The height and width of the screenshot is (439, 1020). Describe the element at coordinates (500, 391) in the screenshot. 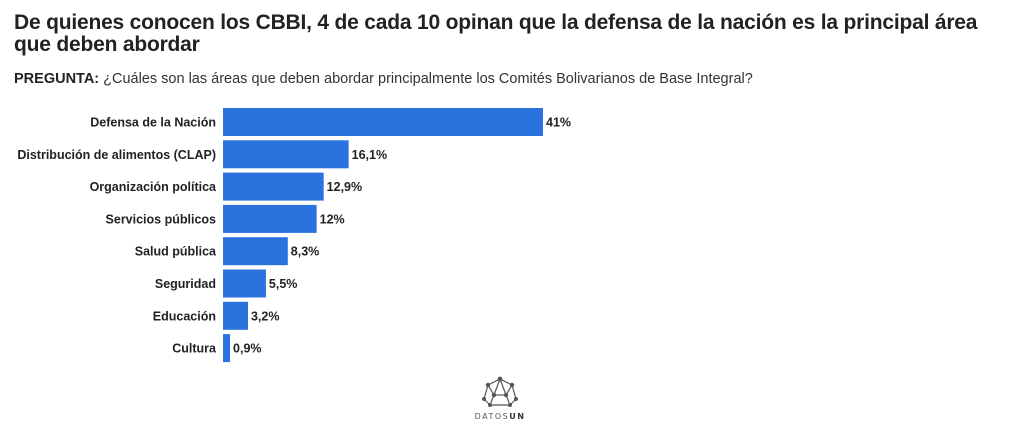

I see `network-logo-icon` at that location.